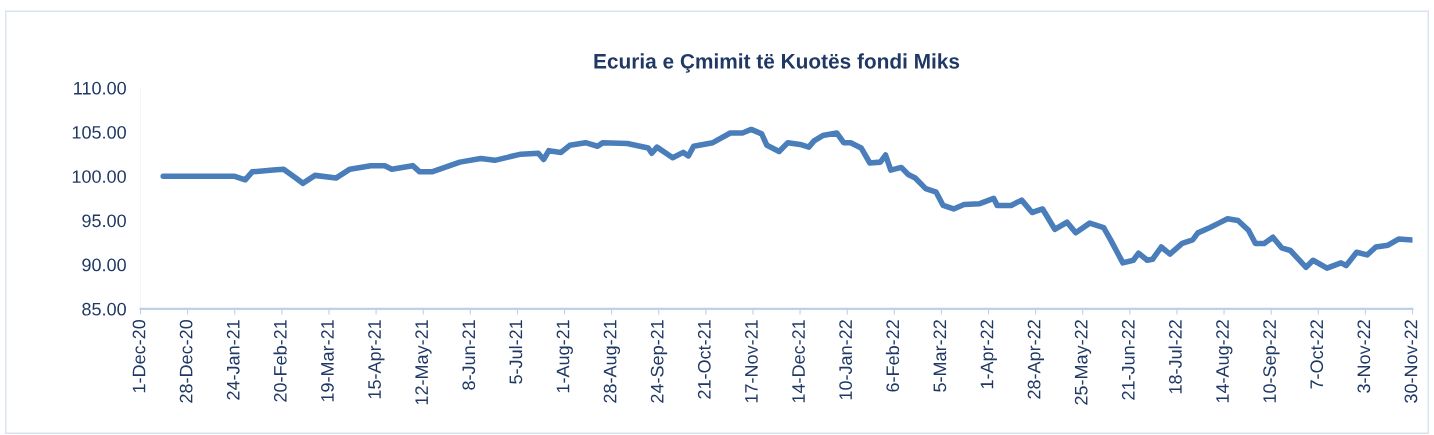 The width and height of the screenshot is (1434, 435). What do you see at coordinates (1128, 360) in the screenshot?
I see `x-tick-label: 21-Jun-22` at bounding box center [1128, 360].